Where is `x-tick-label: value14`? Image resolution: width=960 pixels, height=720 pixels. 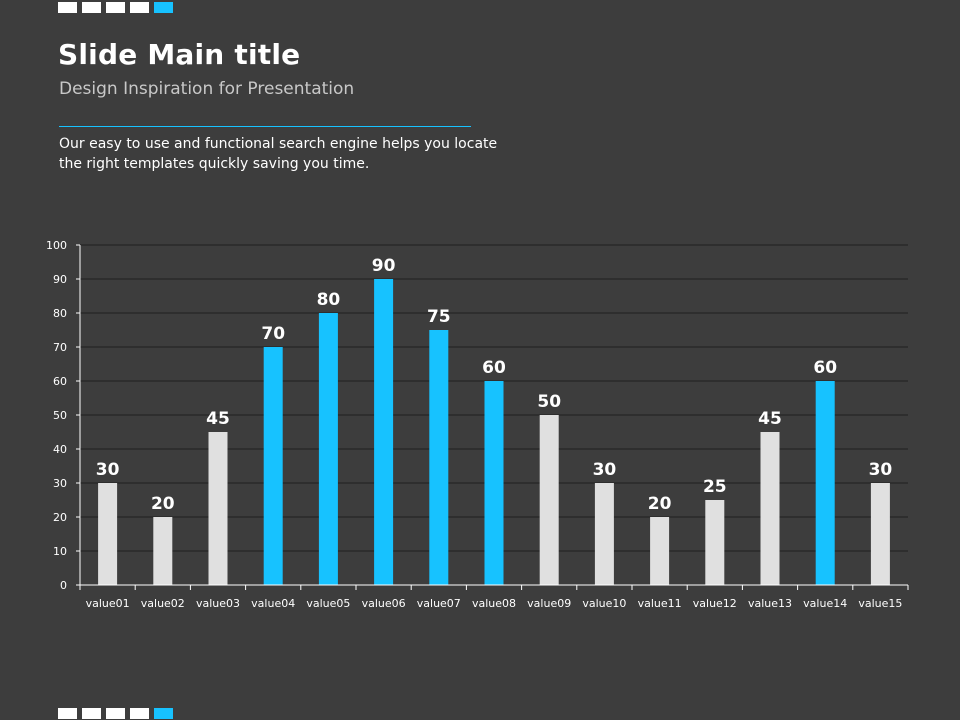 x-tick-label: value14 is located at coordinates (825, 603).